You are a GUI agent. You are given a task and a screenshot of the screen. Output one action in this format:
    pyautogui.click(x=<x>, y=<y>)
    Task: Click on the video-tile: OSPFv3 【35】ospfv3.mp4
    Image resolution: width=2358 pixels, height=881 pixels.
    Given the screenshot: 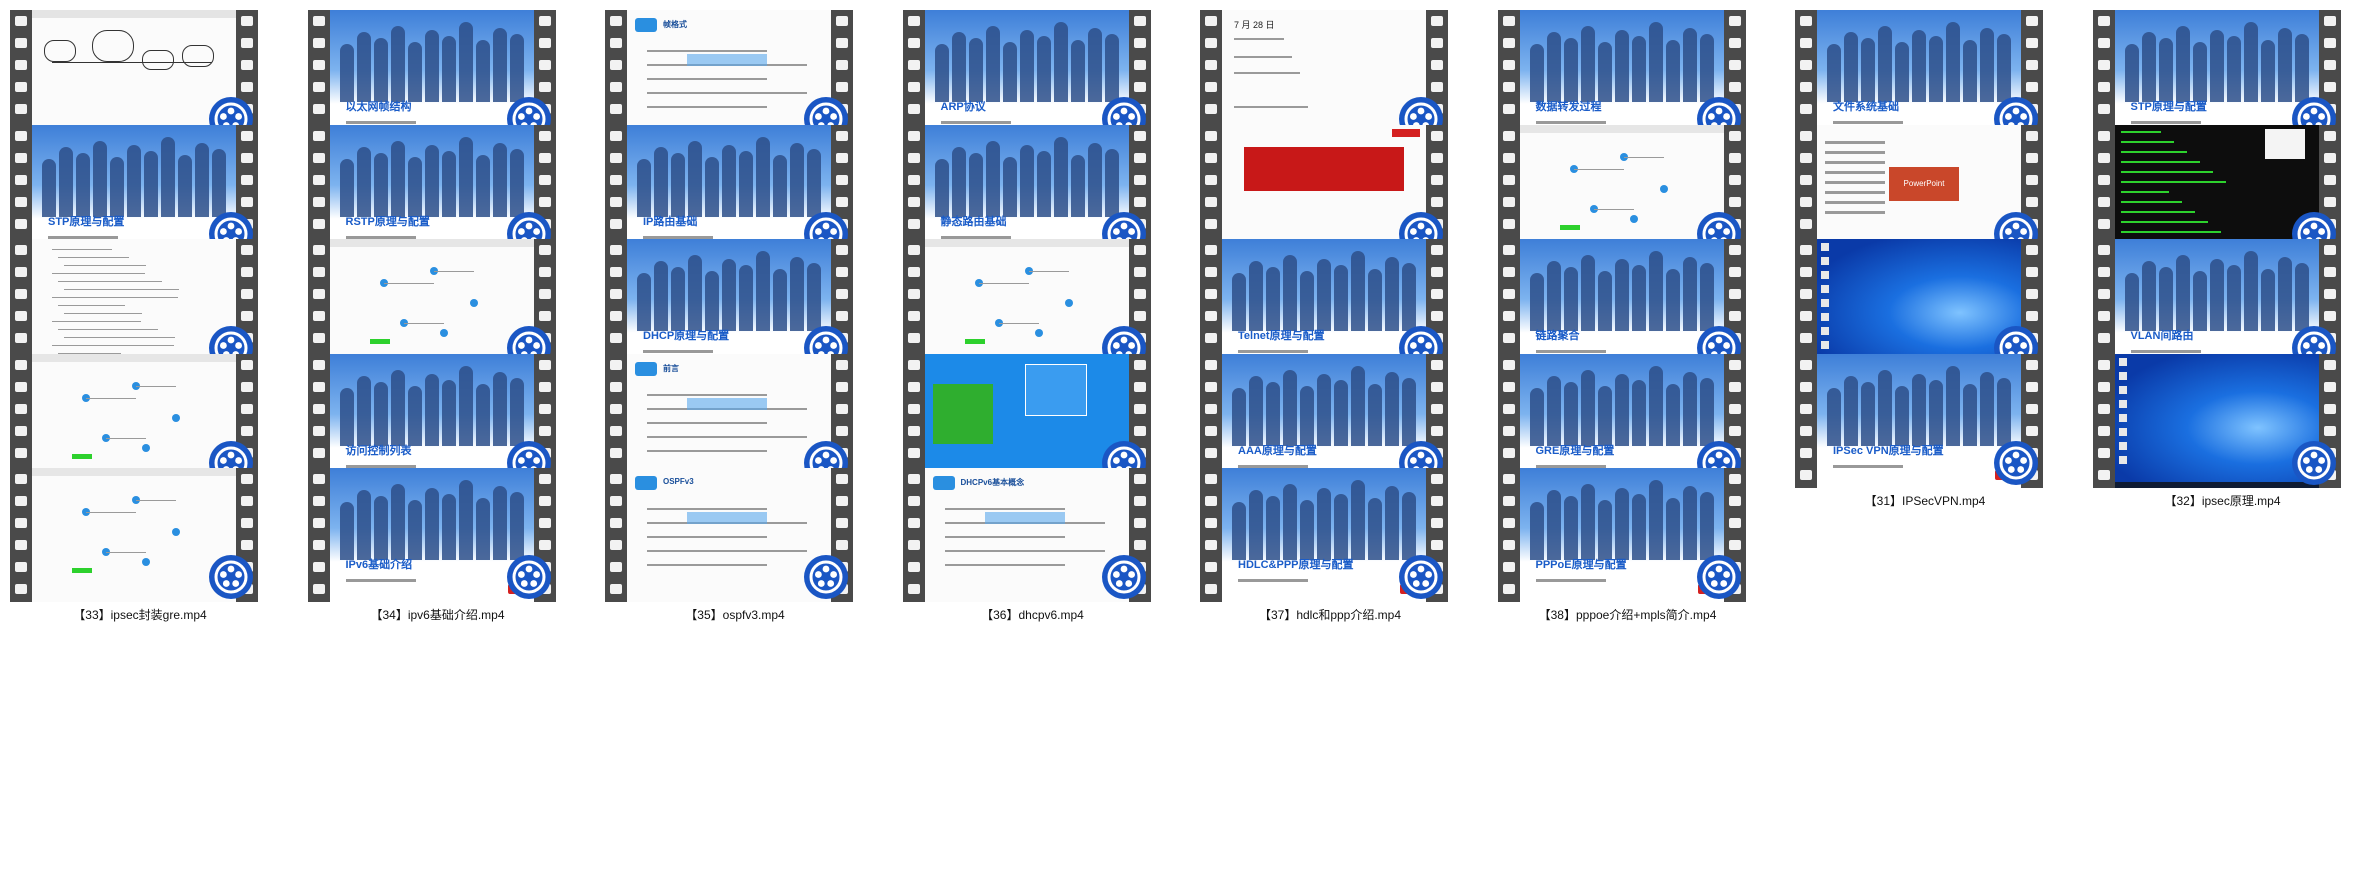 What is the action you would take?
    pyautogui.click(x=743, y=540)
    